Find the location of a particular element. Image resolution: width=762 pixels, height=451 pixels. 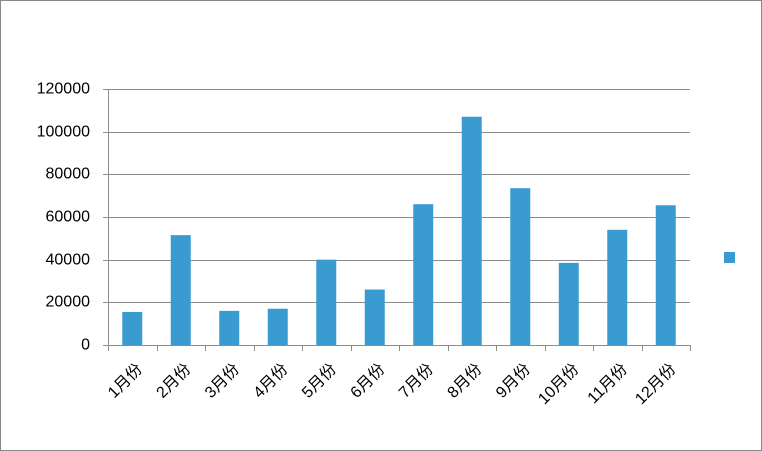

y-tick-label: 20000 is located at coordinates (68, 302).